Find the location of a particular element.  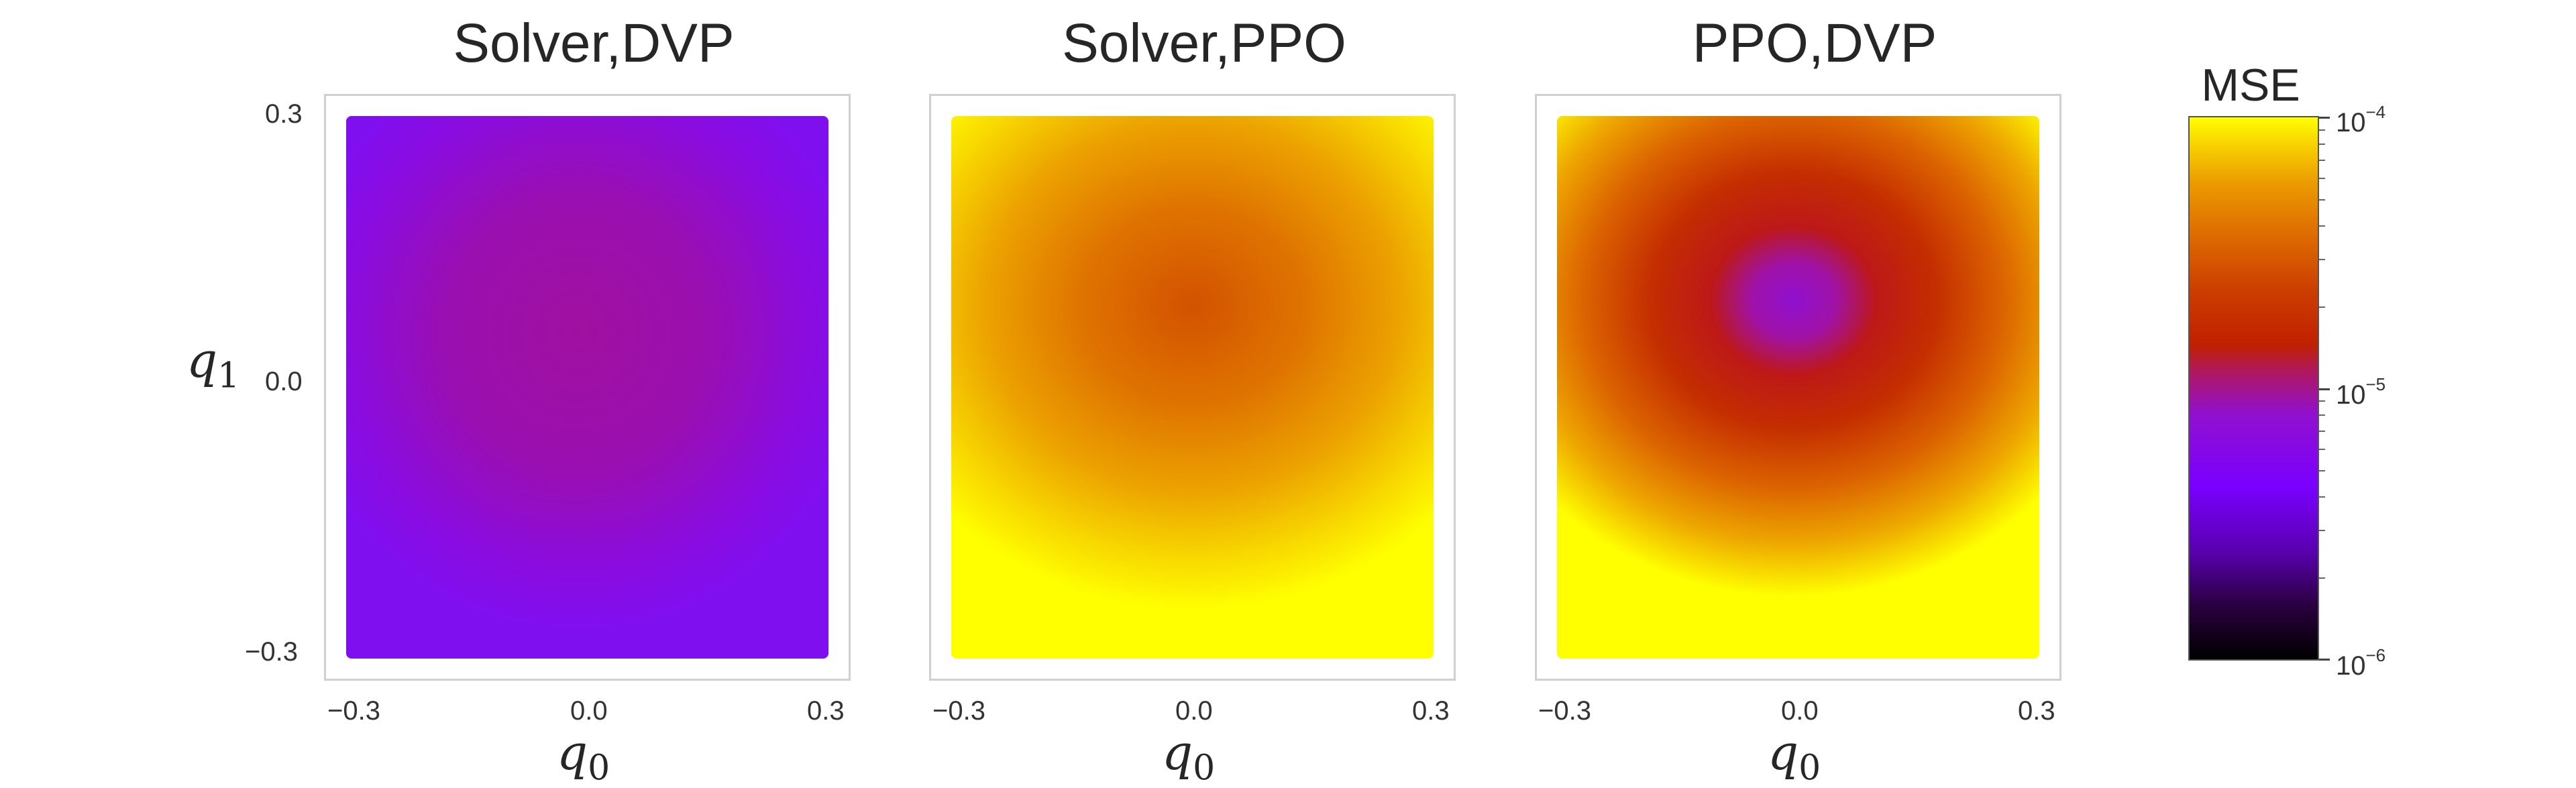

y-axis-label: q1 is located at coordinates (213, 364).